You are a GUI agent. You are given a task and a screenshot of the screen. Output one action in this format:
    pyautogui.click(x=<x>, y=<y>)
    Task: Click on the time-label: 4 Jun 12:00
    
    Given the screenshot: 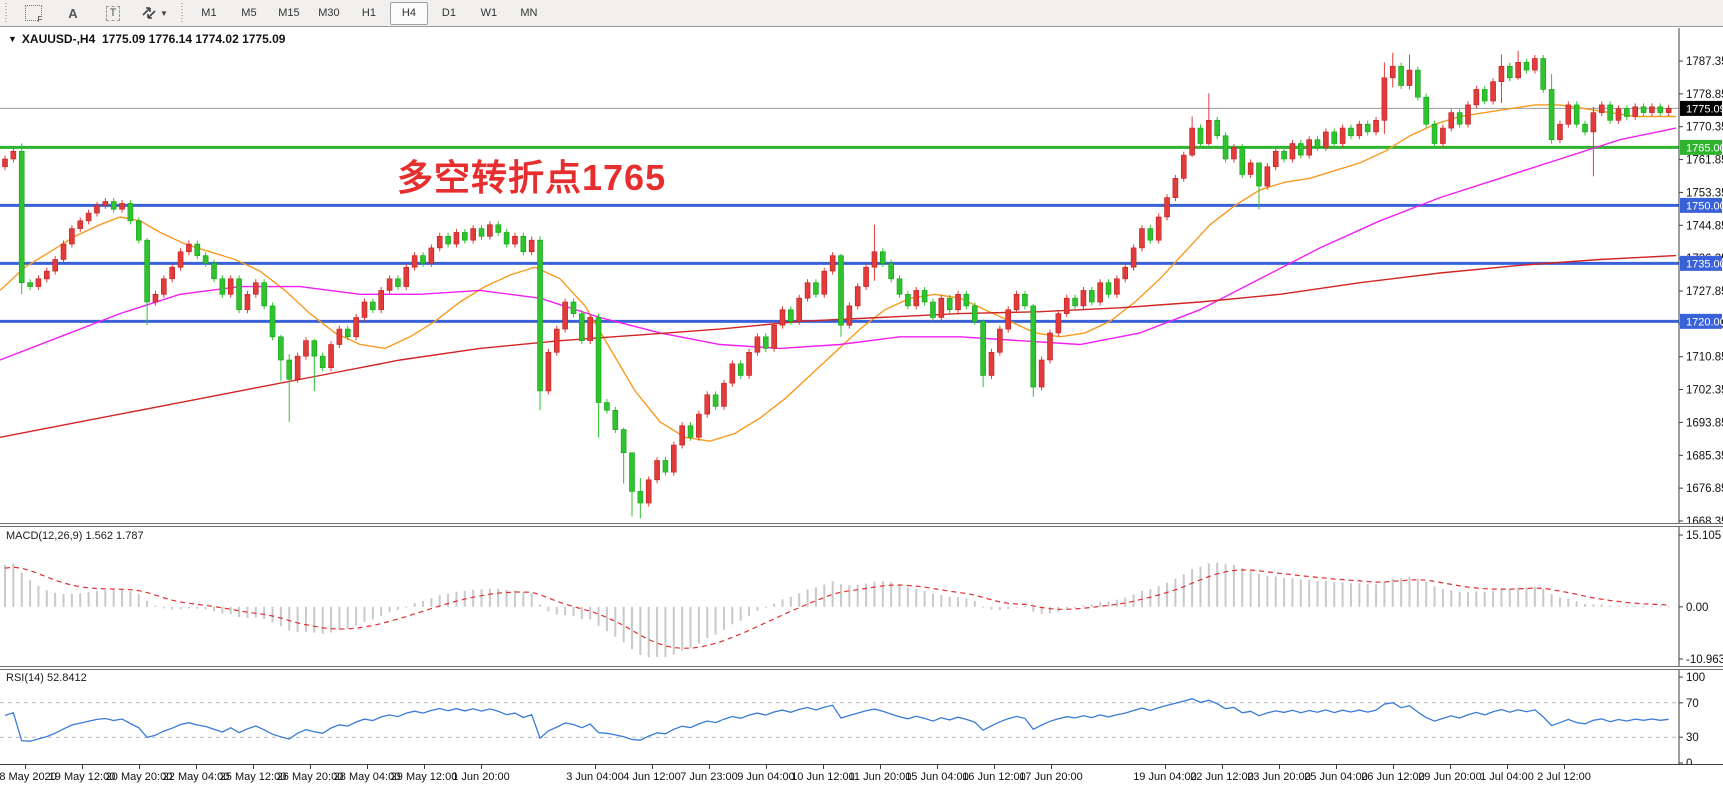 What is the action you would take?
    pyautogui.click(x=652, y=777)
    